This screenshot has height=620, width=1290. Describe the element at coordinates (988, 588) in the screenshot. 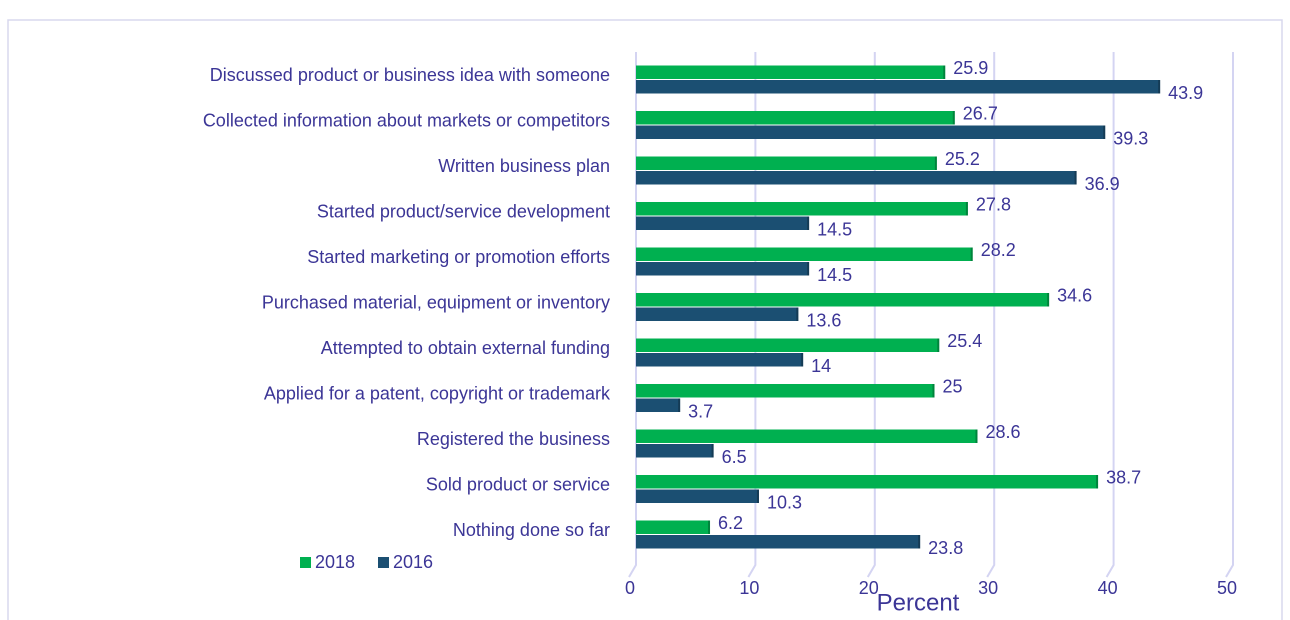

I see `x-tick-label: 30` at that location.